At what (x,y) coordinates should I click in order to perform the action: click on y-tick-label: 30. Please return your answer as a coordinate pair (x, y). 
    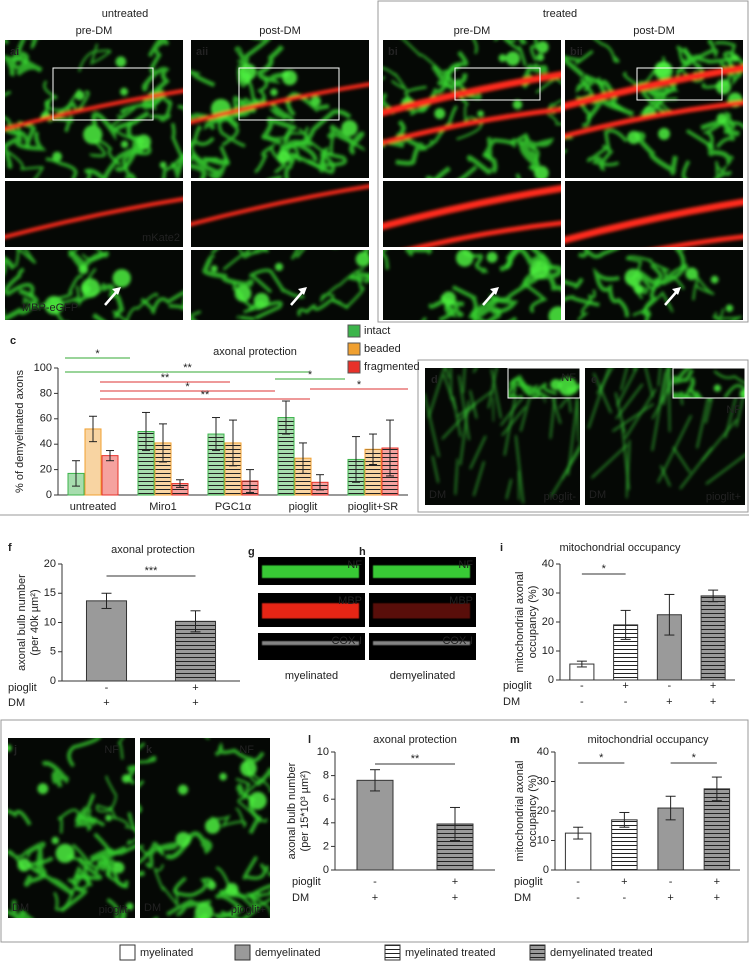
    Looking at the image, I should click on (548, 593).